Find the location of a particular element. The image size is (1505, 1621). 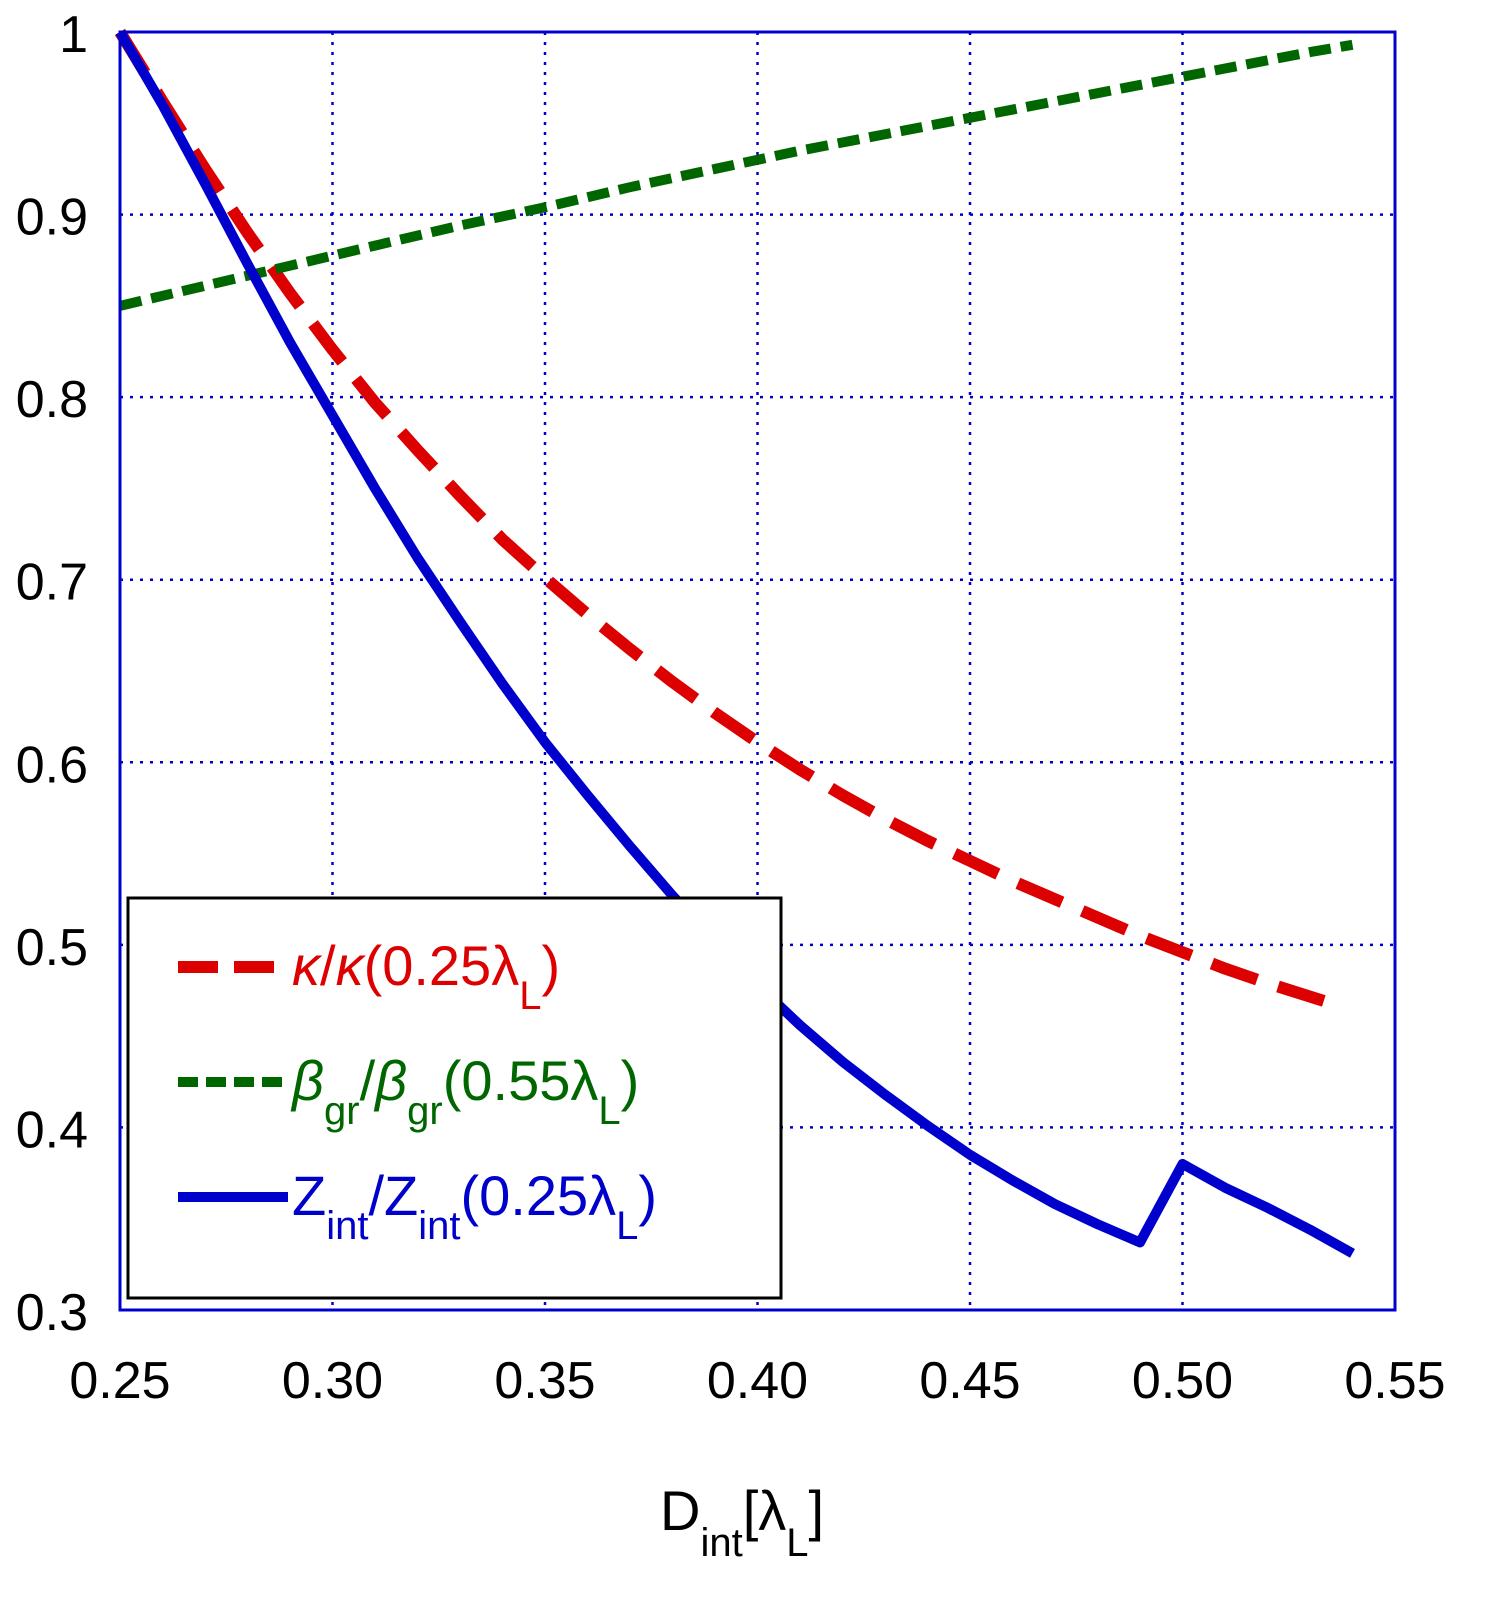

x-tick-label: 0.25 is located at coordinates (119, 1381).